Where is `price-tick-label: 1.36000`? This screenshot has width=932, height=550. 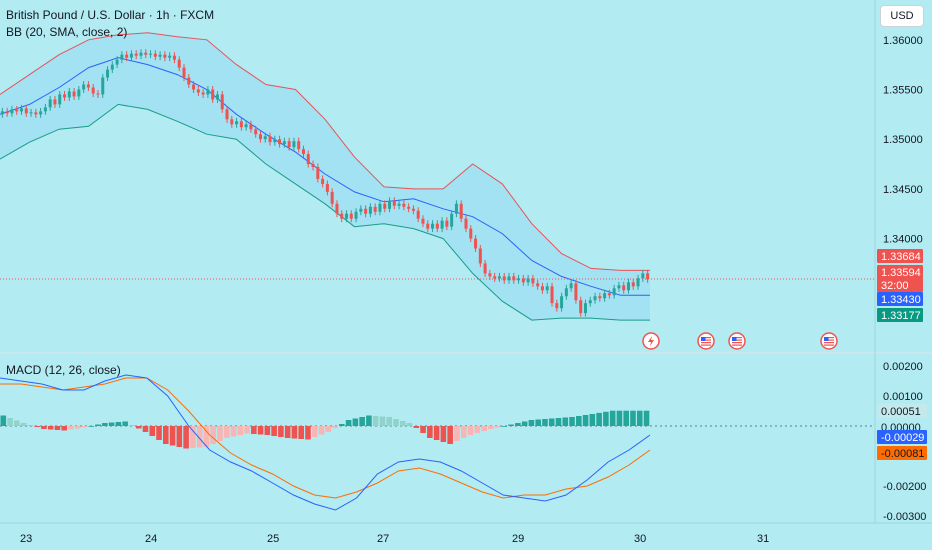
price-tick-label: 1.36000 is located at coordinates (903, 41).